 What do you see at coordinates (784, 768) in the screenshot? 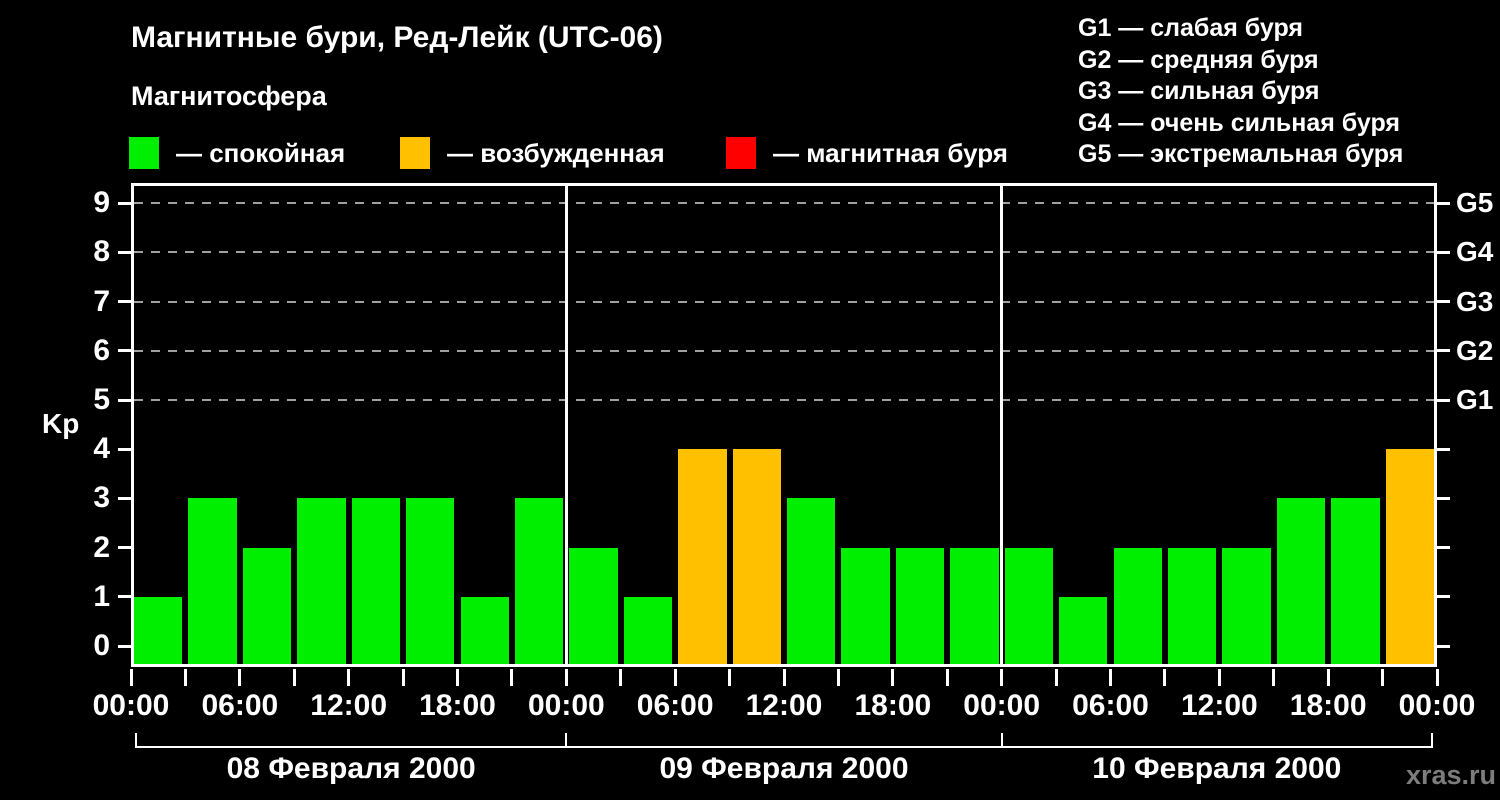
I see `date-label: 09 Февраля 2000` at bounding box center [784, 768].